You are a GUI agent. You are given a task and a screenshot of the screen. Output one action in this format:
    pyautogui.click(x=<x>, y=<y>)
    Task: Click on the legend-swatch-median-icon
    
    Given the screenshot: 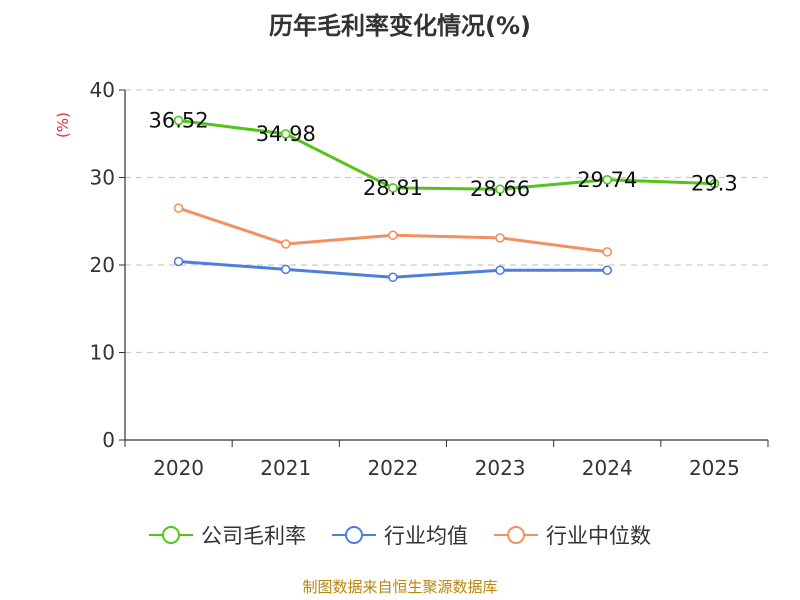 What is the action you would take?
    pyautogui.click(x=516, y=535)
    